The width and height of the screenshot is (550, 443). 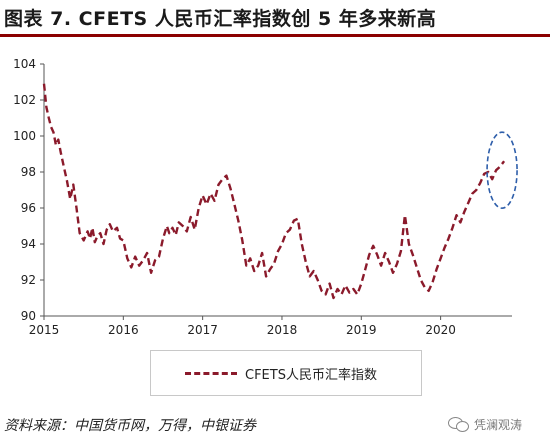 I want to click on title-bar: 图表 7. CFETS 人民币汇率指数创 5 年多来新高, so click(x=275, y=18).